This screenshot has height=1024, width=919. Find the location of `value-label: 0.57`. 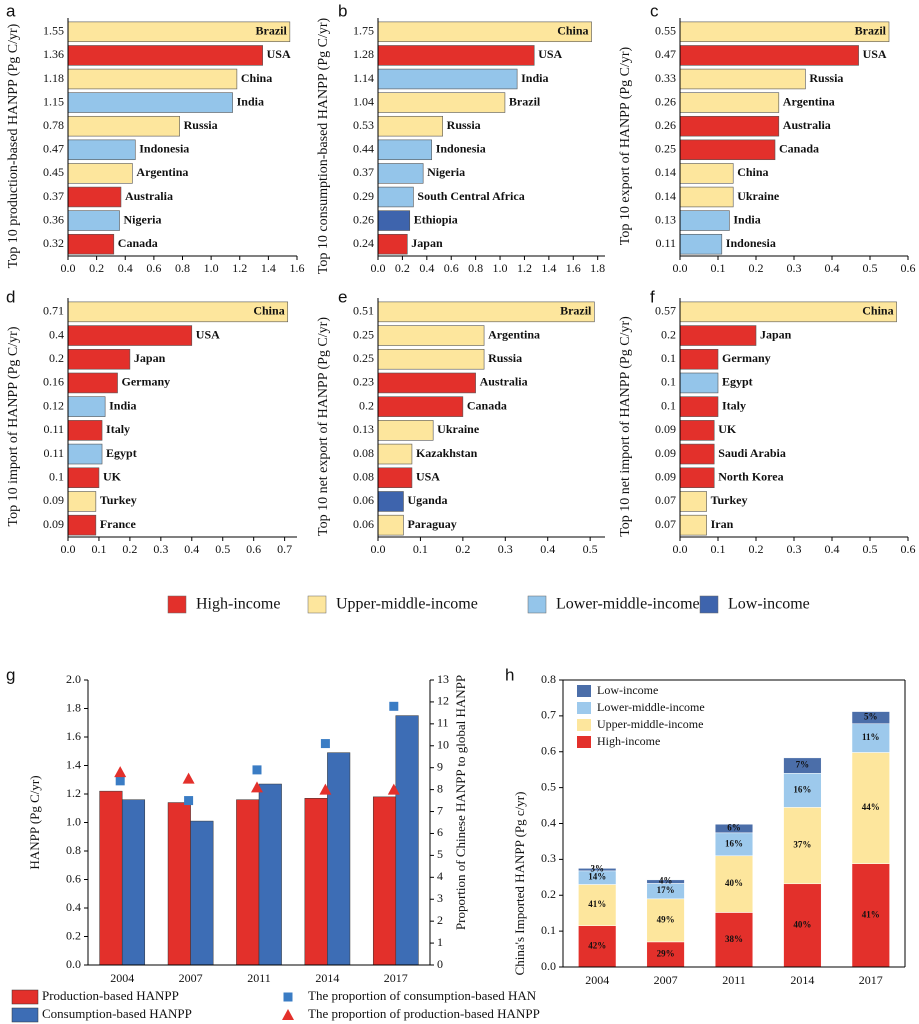

value-label: 0.57 is located at coordinates (665, 311).